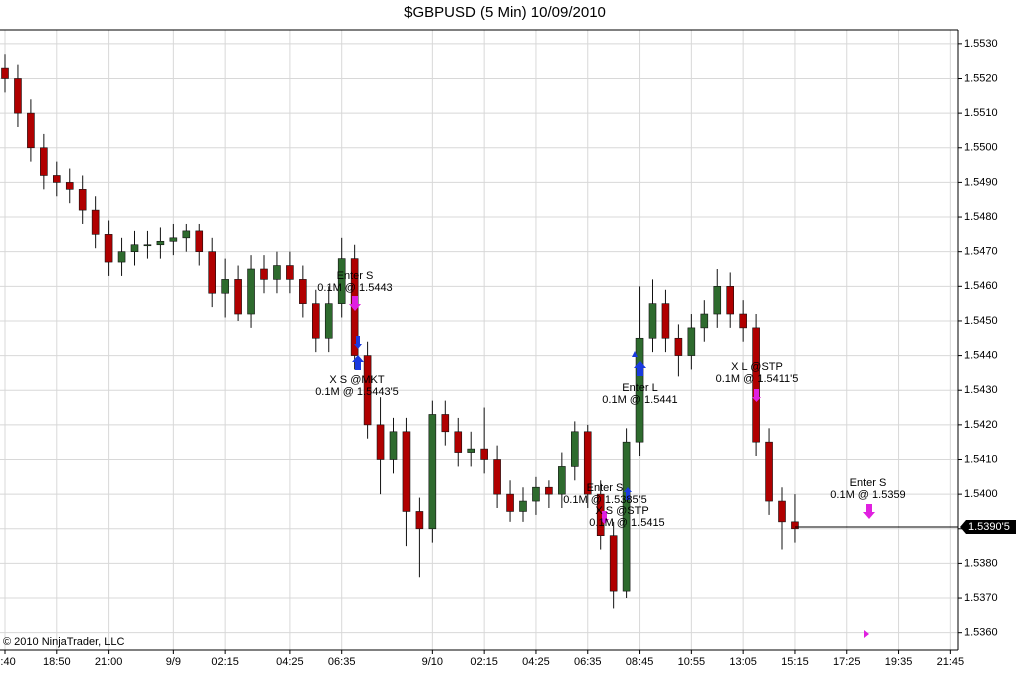  I want to click on x-tick-label: 08:45, so click(640, 662).